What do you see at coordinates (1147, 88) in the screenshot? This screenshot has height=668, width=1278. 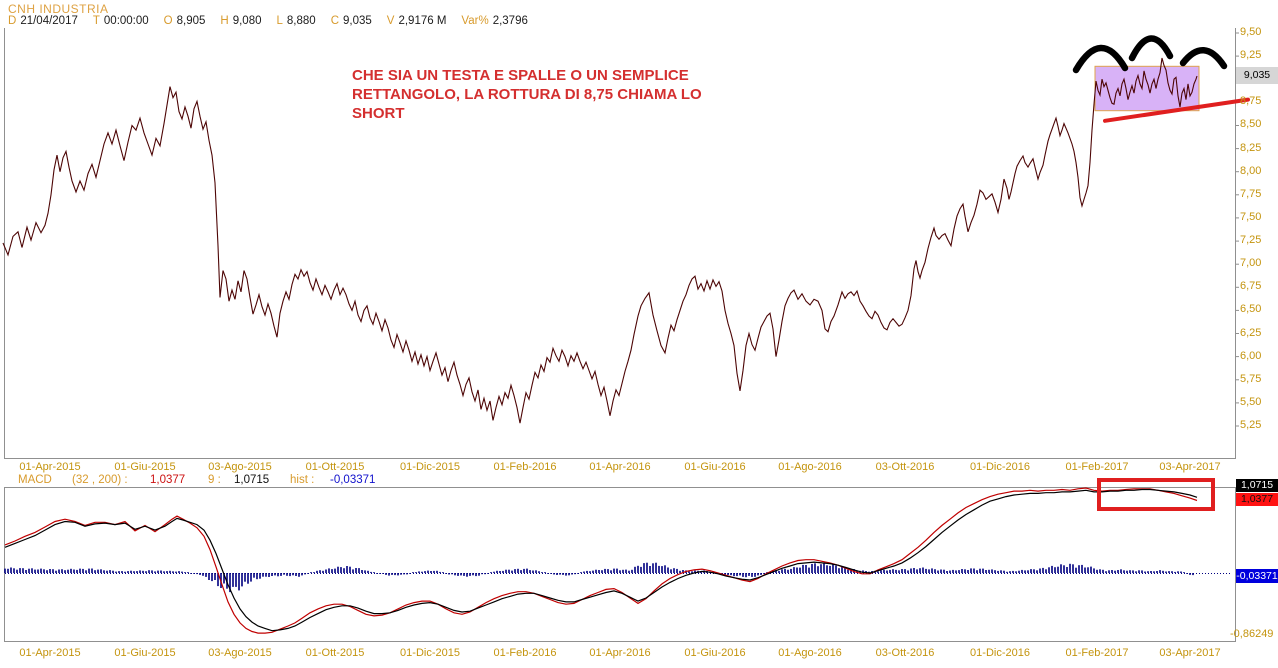 I see `consolidation-rectangle-annotation` at bounding box center [1147, 88].